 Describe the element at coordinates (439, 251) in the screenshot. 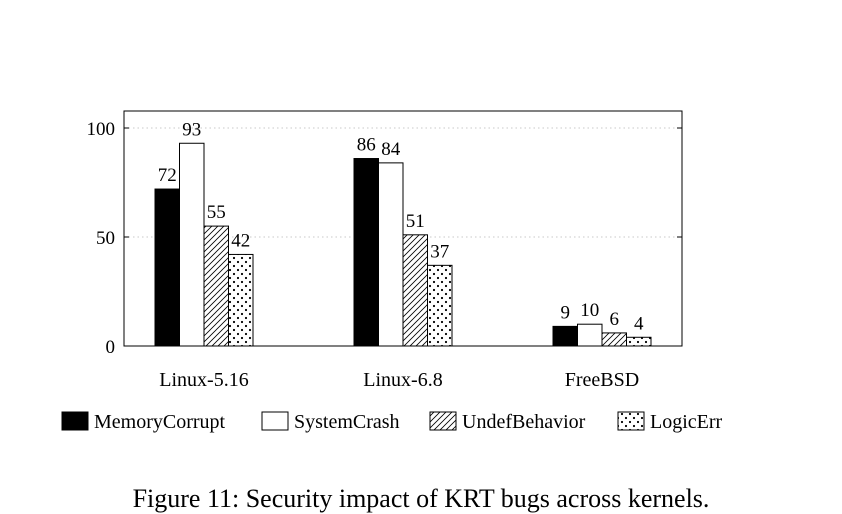

I see `bar-value-label: 37` at that location.